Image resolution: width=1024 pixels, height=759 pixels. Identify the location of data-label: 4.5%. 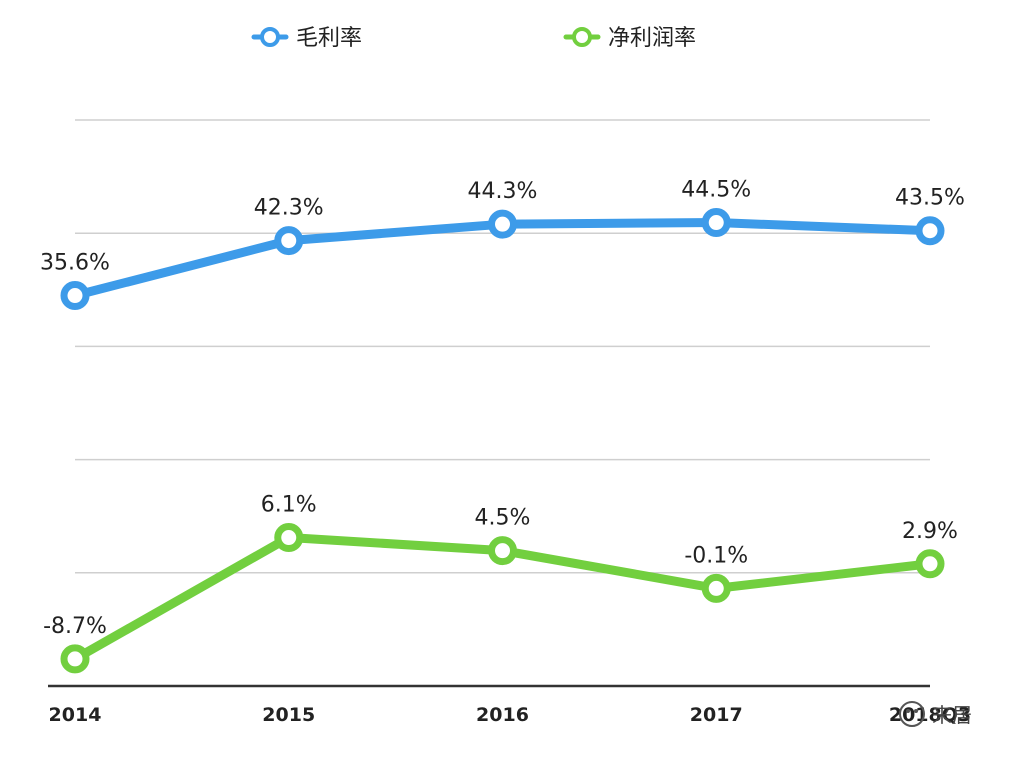
(503, 518).